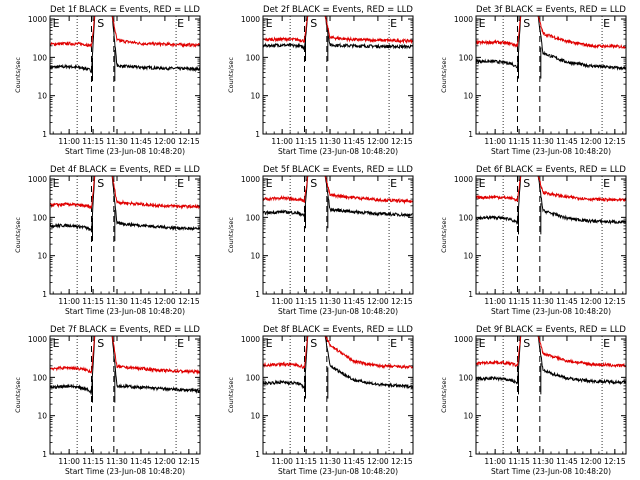 The height and width of the screenshot is (480, 640). What do you see at coordinates (338, 330) in the screenshot?
I see `chart-title: Det 8f BLACK = Events, RED = LLD` at bounding box center [338, 330].